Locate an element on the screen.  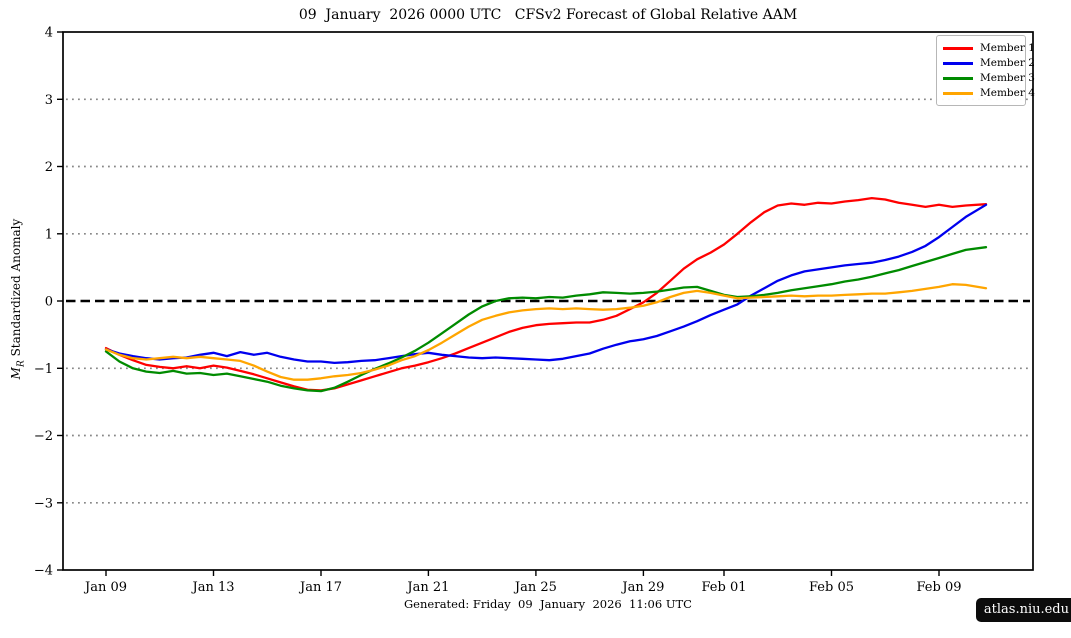
y-axis-label: MR Standardized Anomaly is located at coordinates (19, 299).